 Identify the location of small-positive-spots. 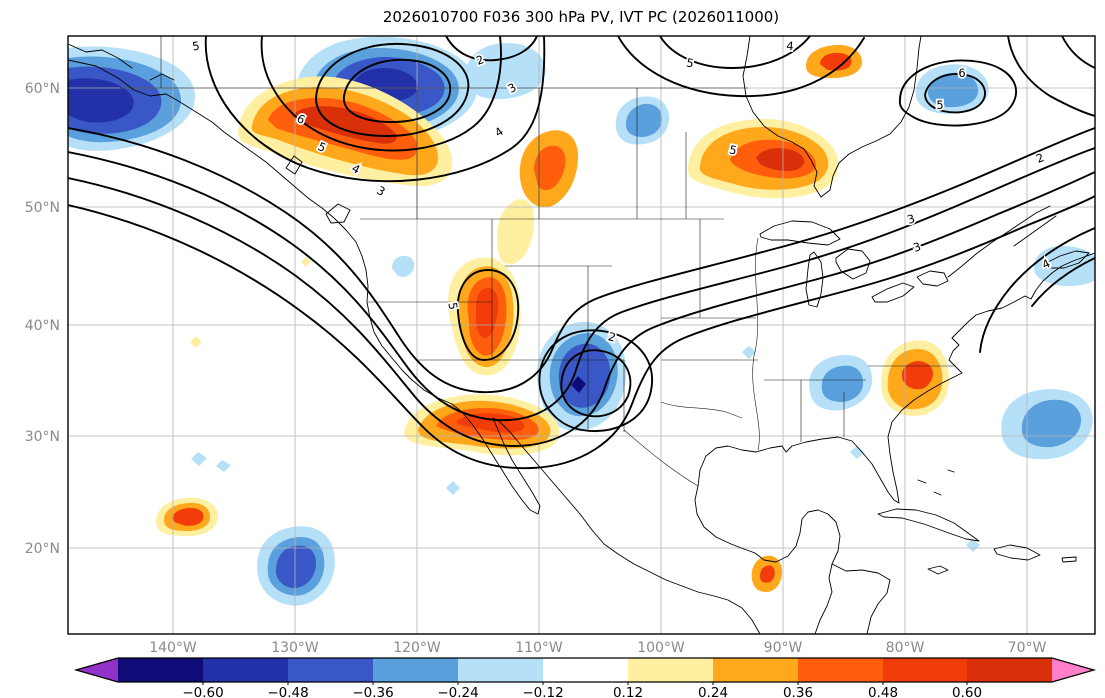
(250, 302).